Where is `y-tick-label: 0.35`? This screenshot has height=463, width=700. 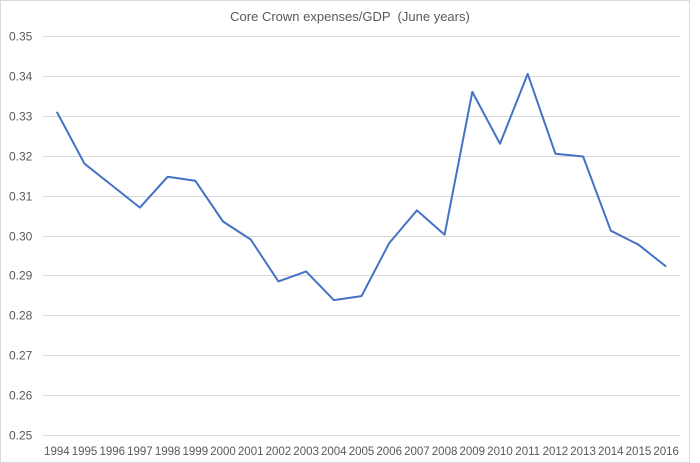
y-tick-label: 0.35 is located at coordinates (21, 37).